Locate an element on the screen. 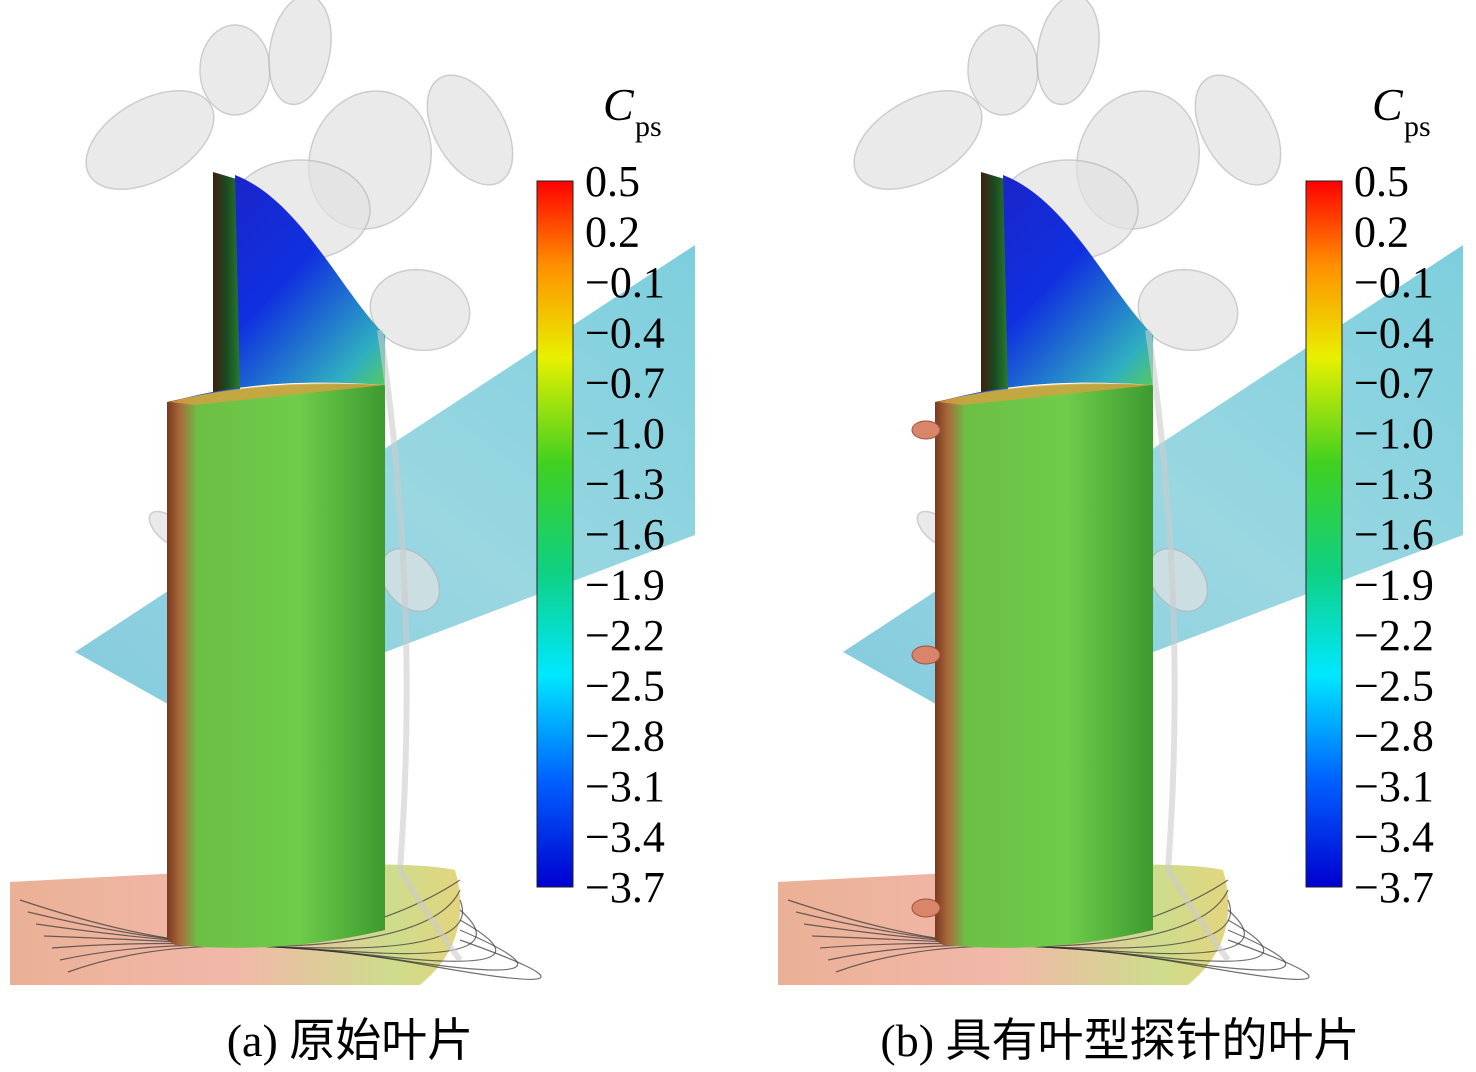 The image size is (1476, 1072). caption: (b) 具有叶型探针的叶片 is located at coordinates (1119, 1040).